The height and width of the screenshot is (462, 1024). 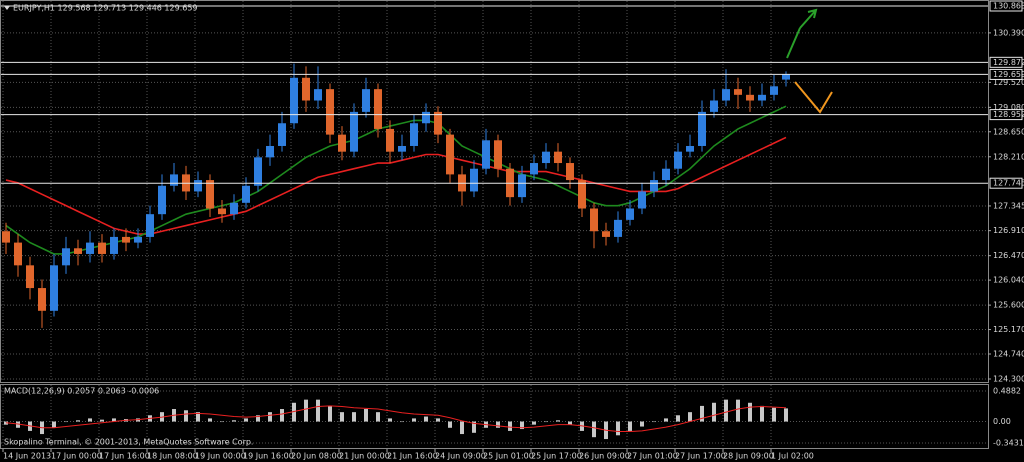 What do you see at coordinates (1008, 205) in the screenshot?
I see `y-tick-label: 127.345` at bounding box center [1008, 205].